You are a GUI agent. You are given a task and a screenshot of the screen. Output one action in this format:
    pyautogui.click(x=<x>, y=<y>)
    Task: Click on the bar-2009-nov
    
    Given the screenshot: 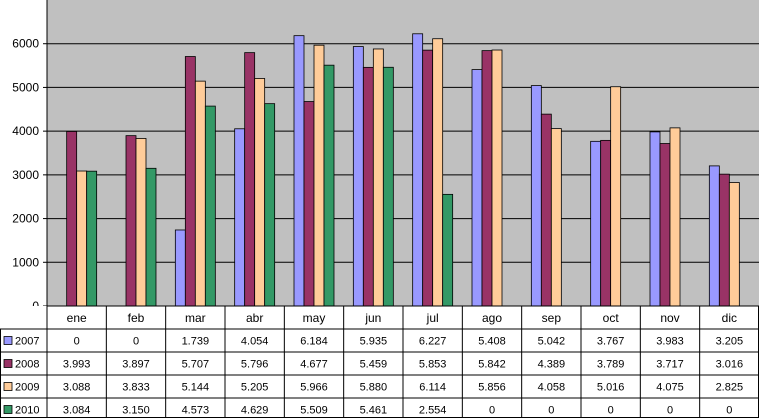 What is the action you would take?
    pyautogui.click(x=675, y=217)
    